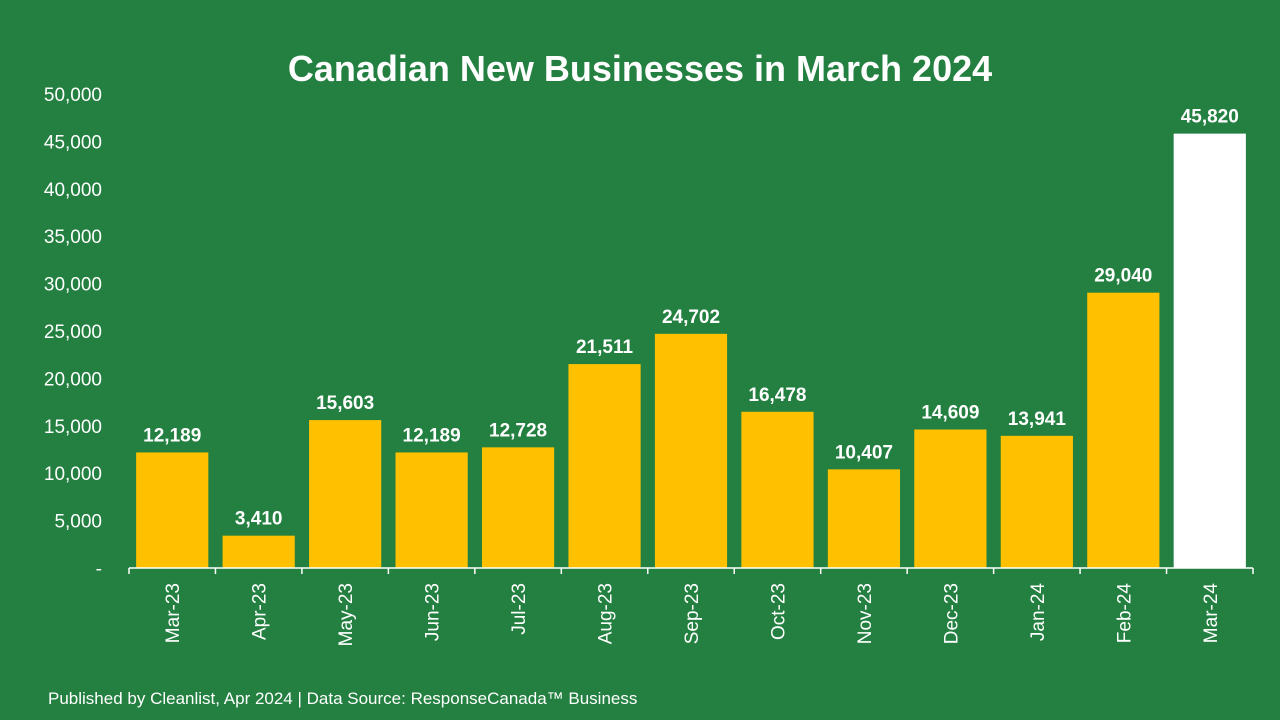  I want to click on data-label: 21,511, so click(604, 347).